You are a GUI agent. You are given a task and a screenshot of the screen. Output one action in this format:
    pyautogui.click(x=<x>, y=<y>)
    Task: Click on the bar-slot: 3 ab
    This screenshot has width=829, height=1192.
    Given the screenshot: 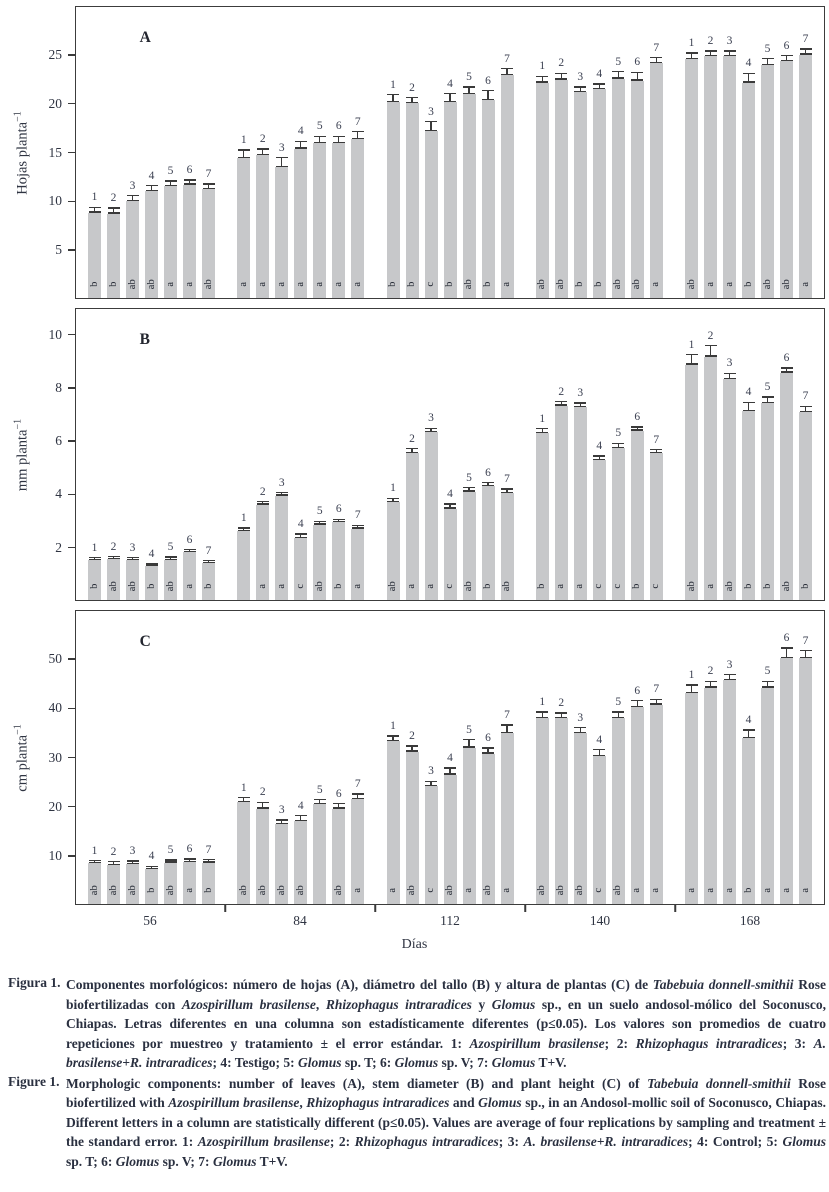 What is the action you would take?
    pyautogui.click(x=282, y=757)
    